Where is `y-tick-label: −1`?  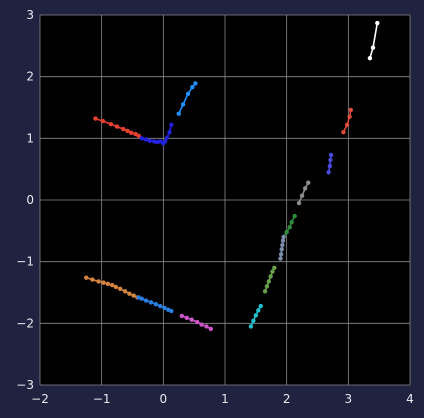 y-tick-label: −1 is located at coordinates (25, 262).